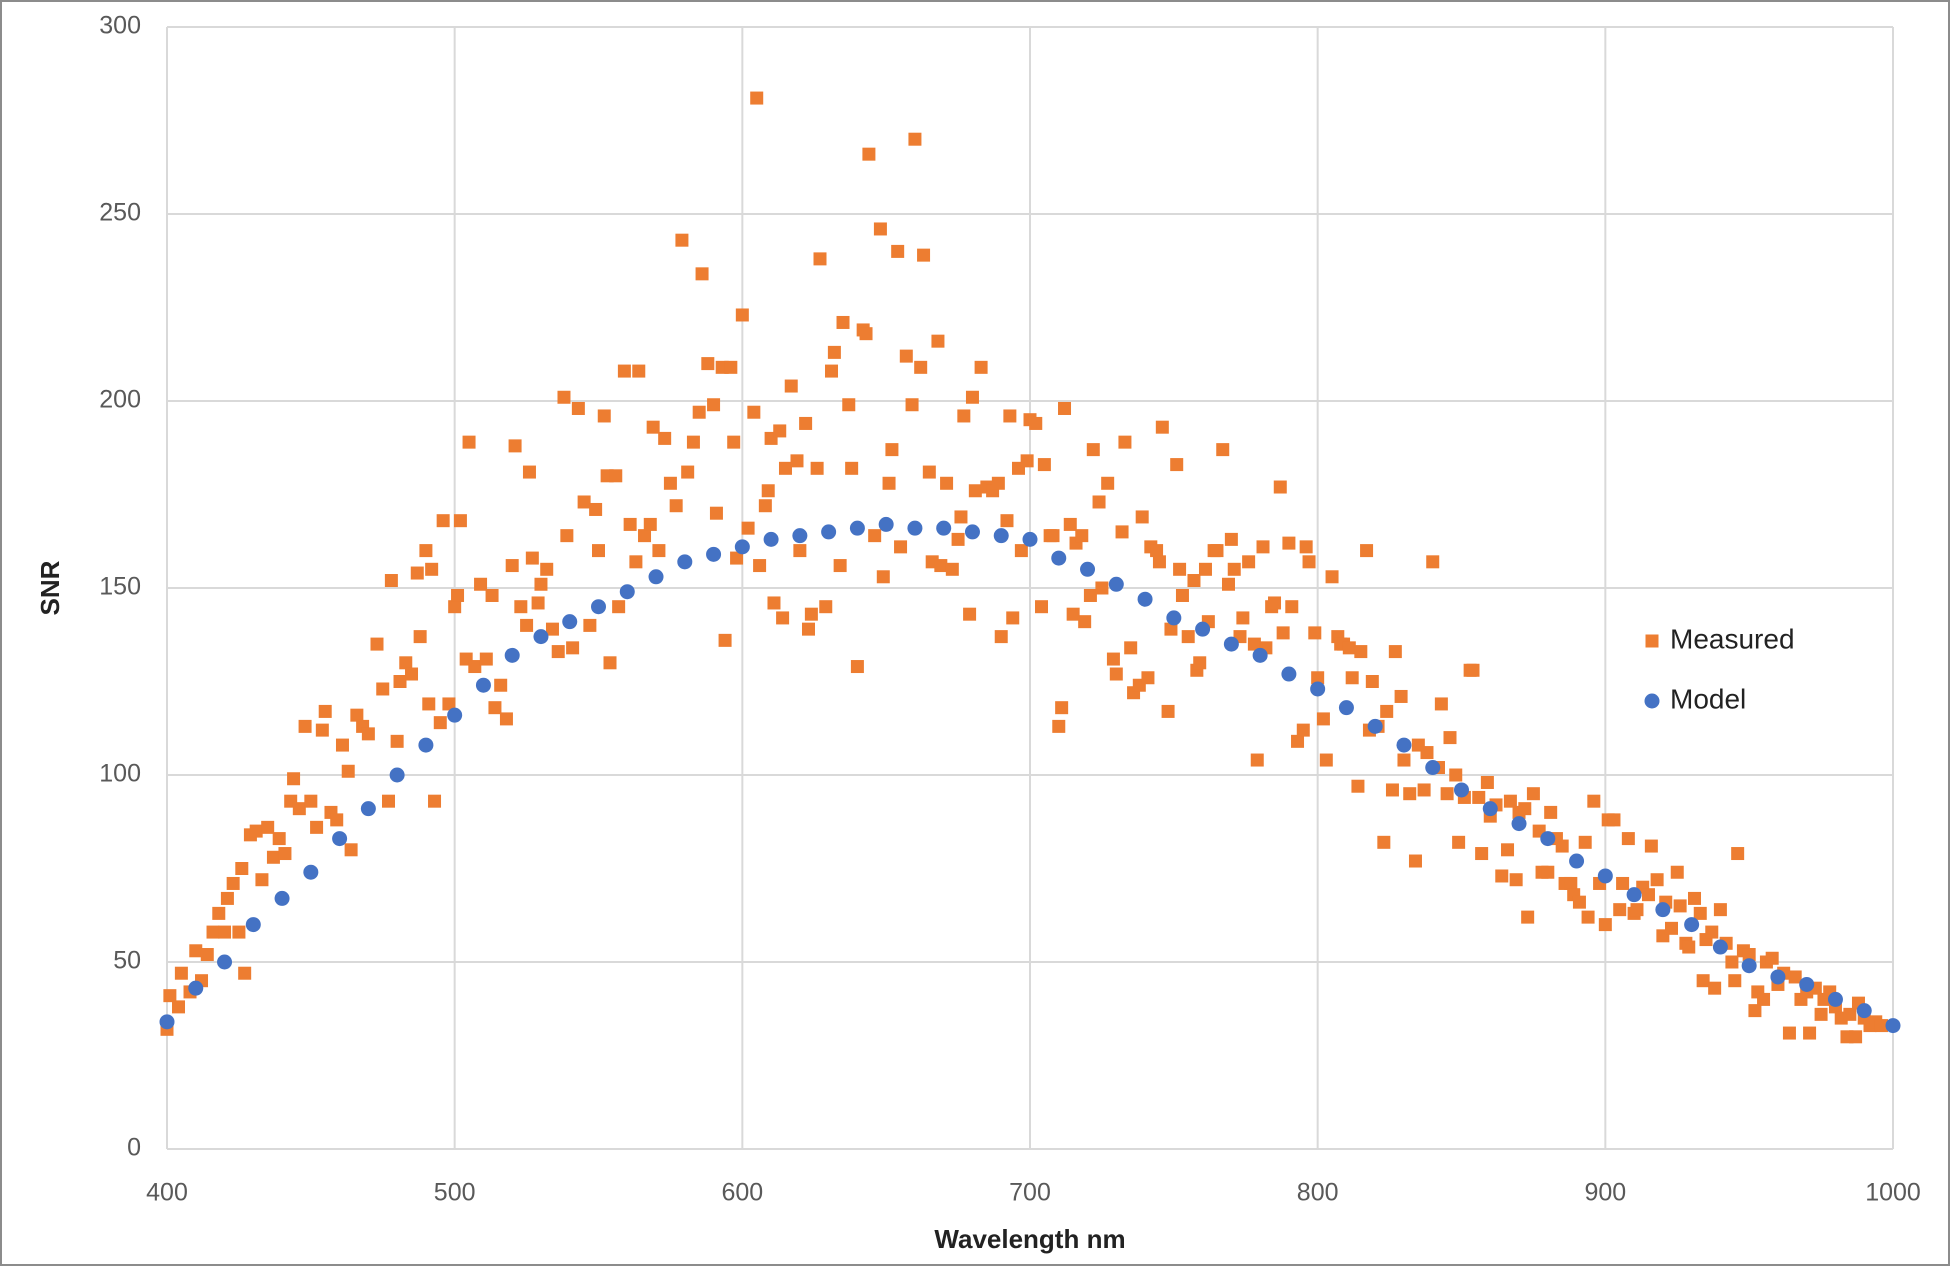 The height and width of the screenshot is (1266, 1950). I want to click on x-tick-label: 800, so click(1318, 1193).